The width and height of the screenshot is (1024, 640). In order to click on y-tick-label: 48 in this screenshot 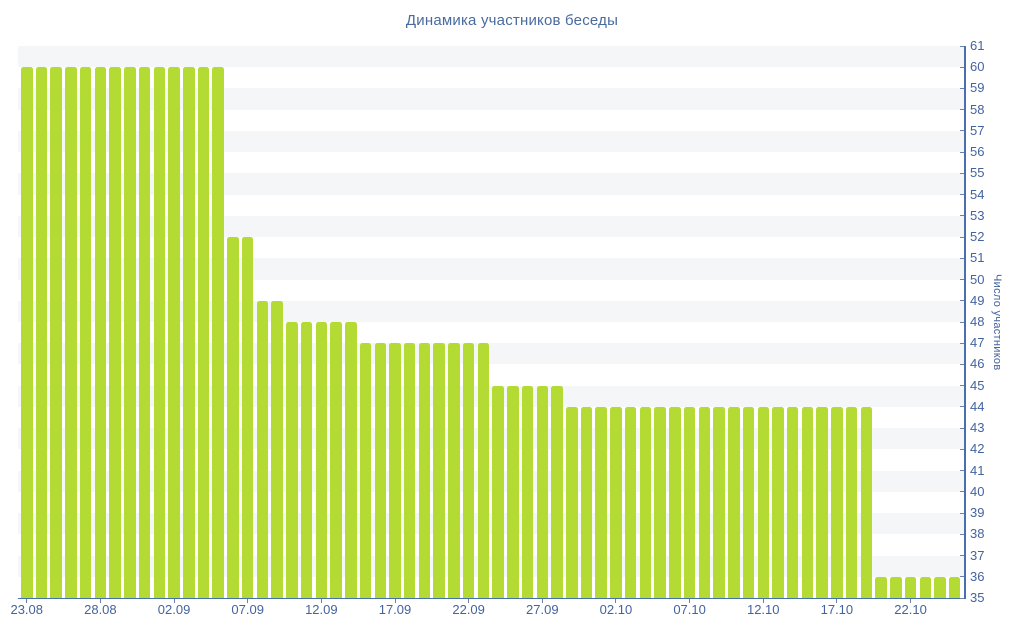, I will do `click(977, 321)`.